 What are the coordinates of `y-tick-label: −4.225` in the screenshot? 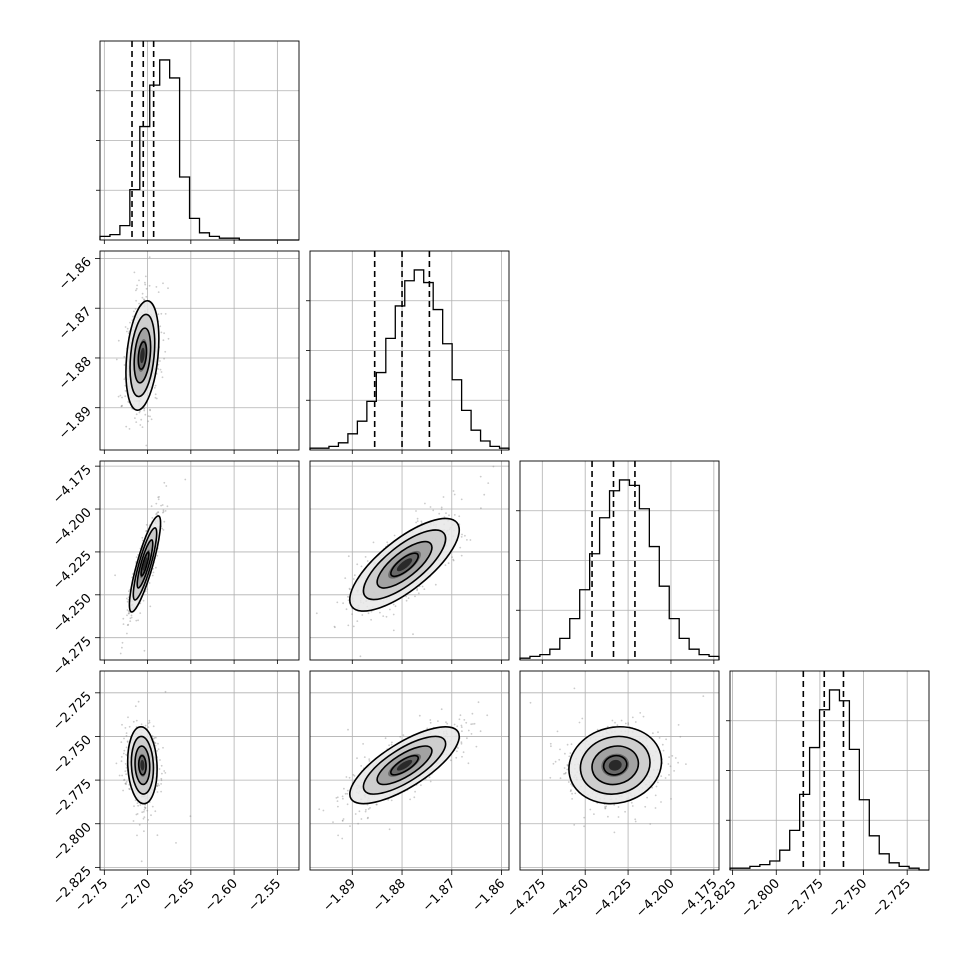 It's located at (72, 570).